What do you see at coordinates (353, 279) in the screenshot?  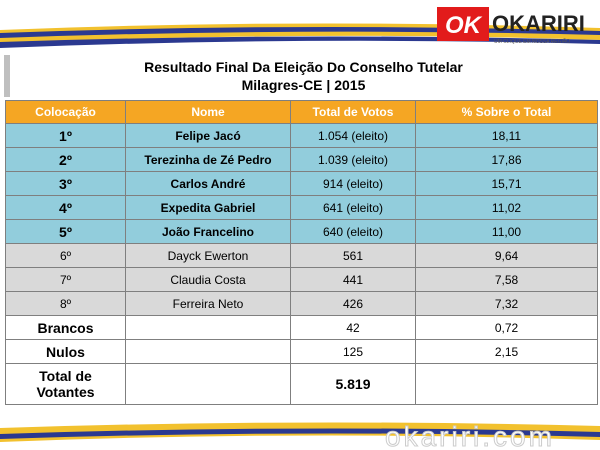 I see `table-cell: 441` at bounding box center [353, 279].